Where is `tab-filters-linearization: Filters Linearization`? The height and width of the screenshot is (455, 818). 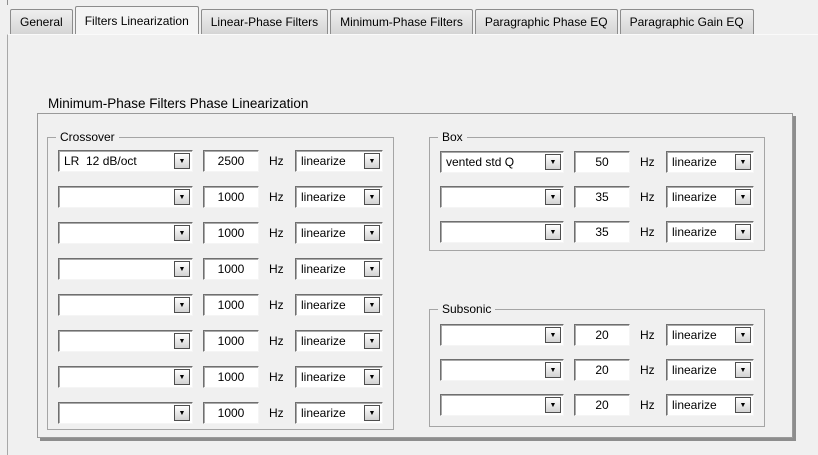
tab-filters-linearization: Filters Linearization is located at coordinates (136, 20).